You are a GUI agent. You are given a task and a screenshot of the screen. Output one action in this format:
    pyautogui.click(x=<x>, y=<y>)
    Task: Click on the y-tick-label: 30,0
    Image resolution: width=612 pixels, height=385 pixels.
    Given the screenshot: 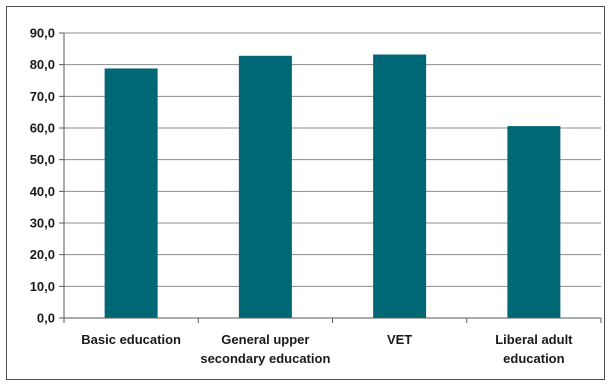 What is the action you would take?
    pyautogui.click(x=42, y=223)
    